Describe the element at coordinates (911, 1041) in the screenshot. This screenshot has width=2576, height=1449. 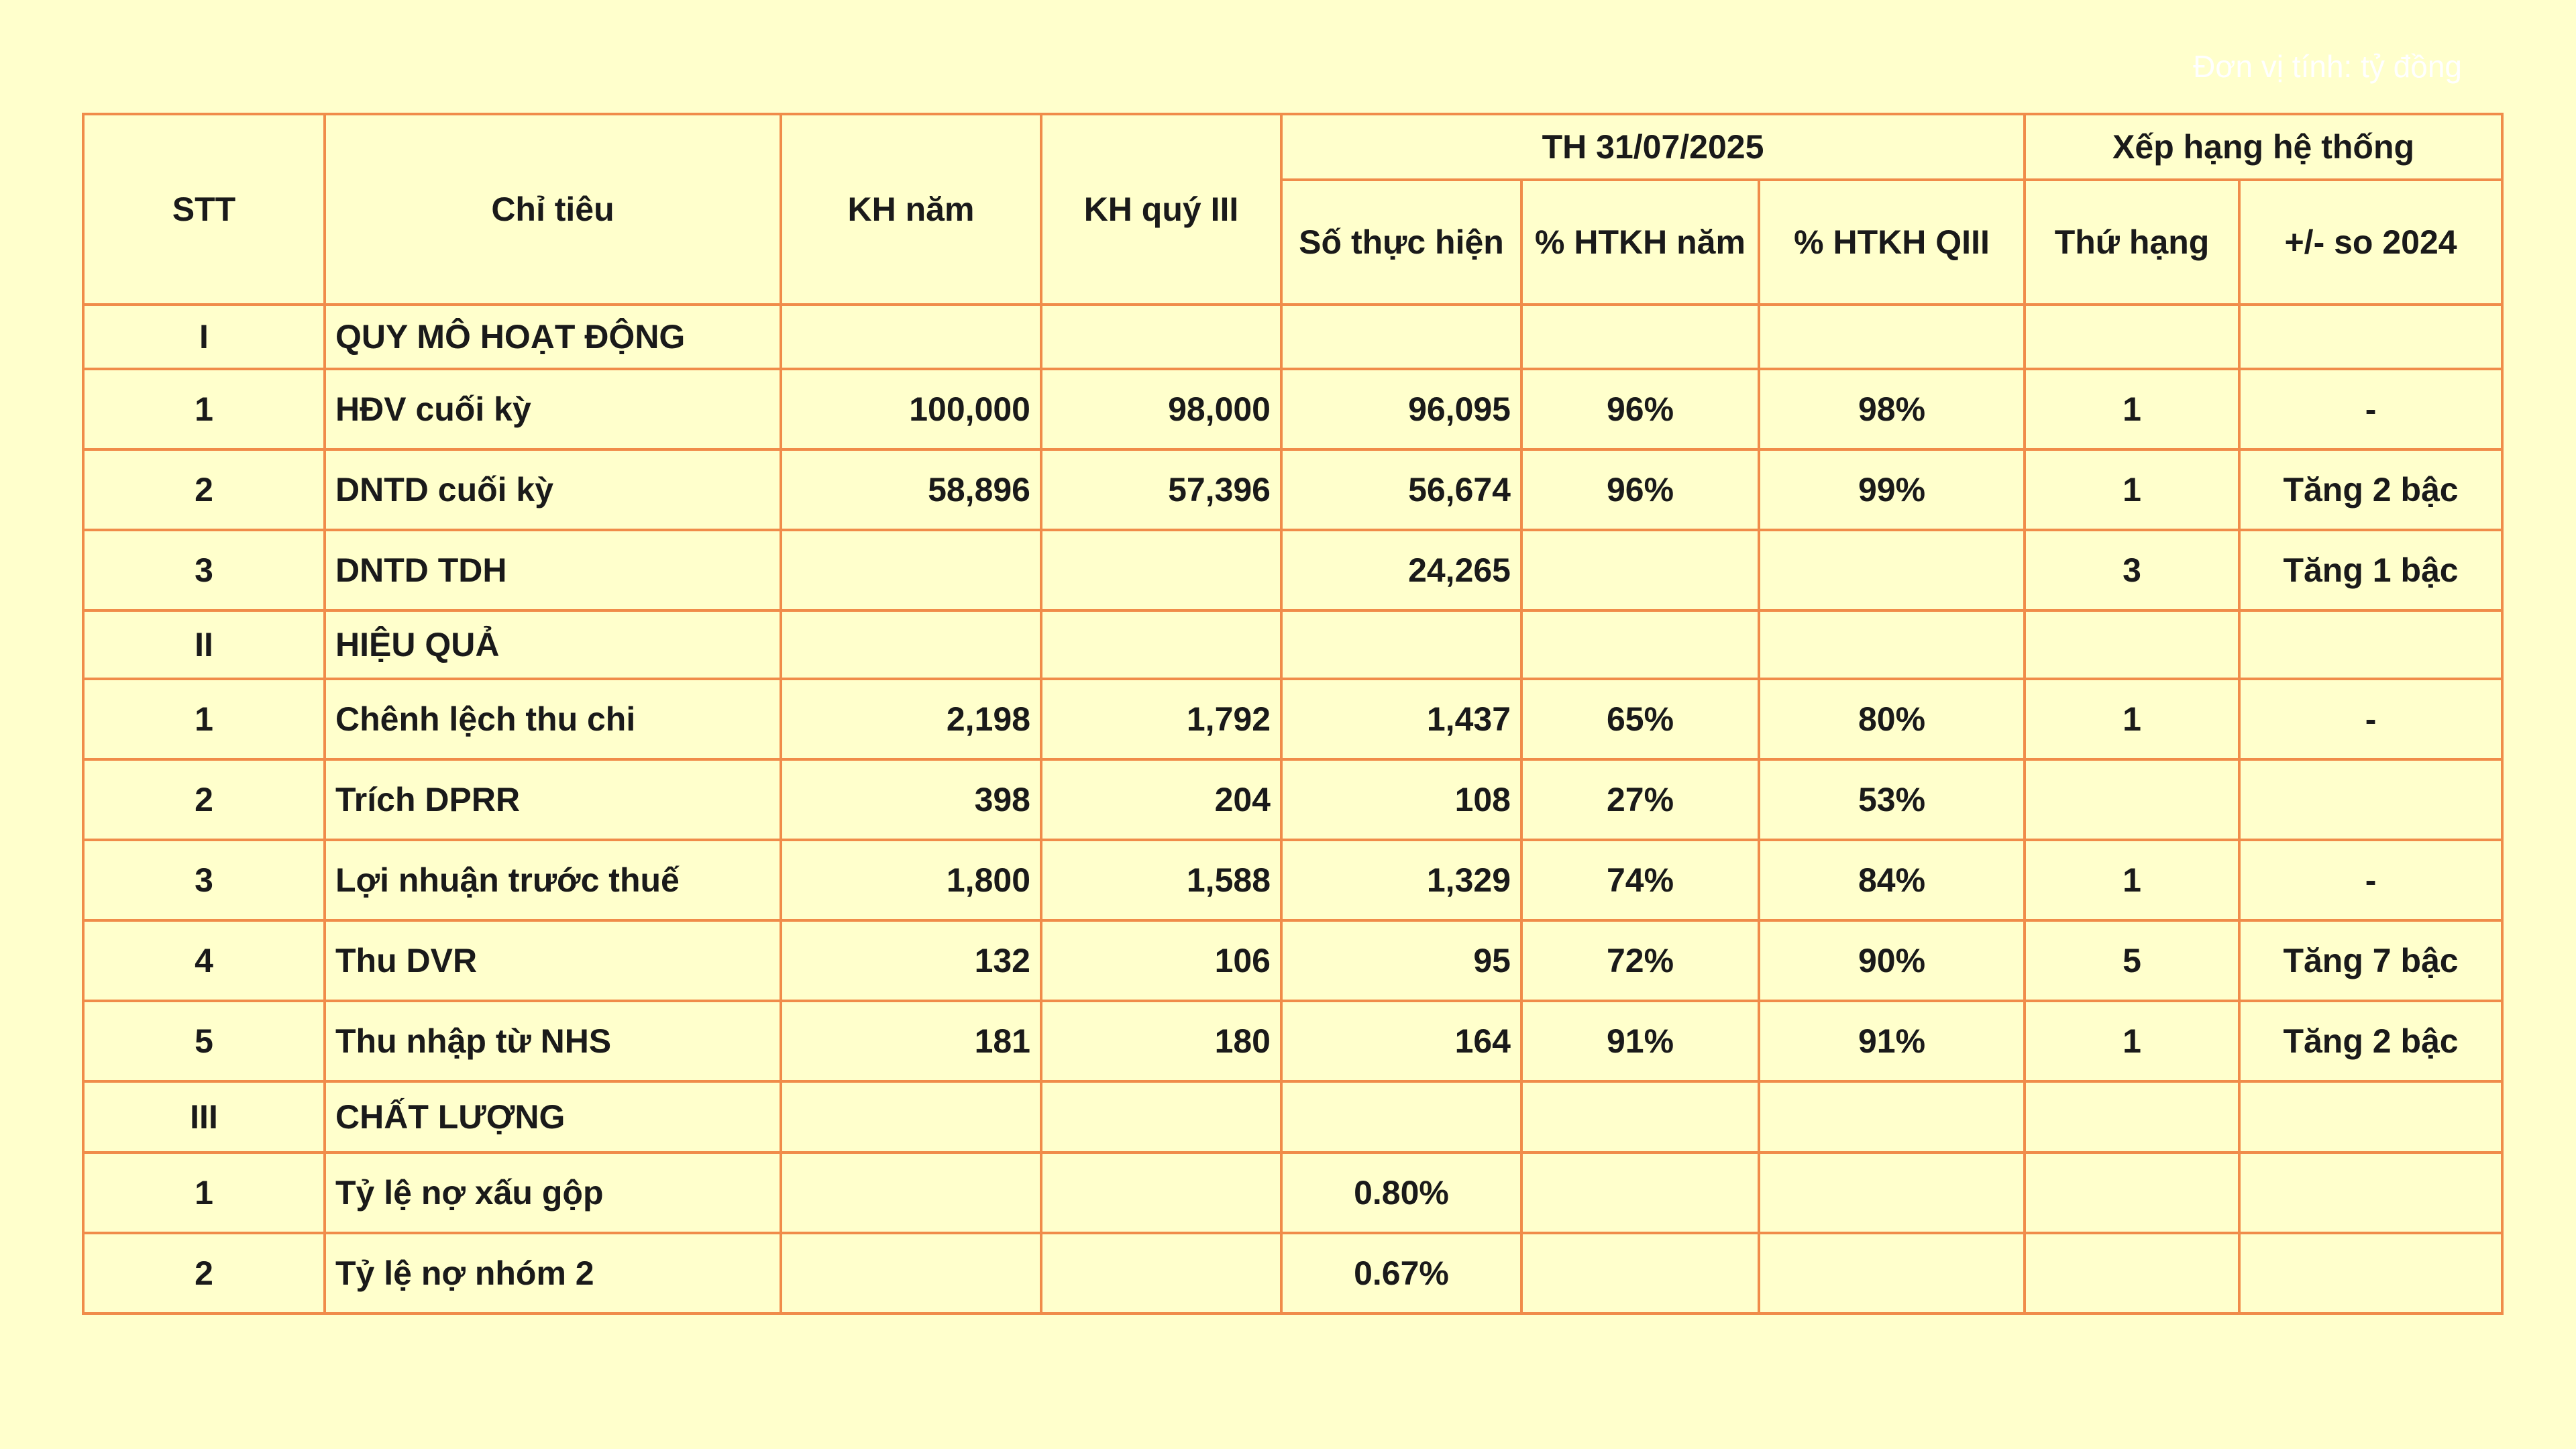
I see `cell-kh-nam: 181` at that location.